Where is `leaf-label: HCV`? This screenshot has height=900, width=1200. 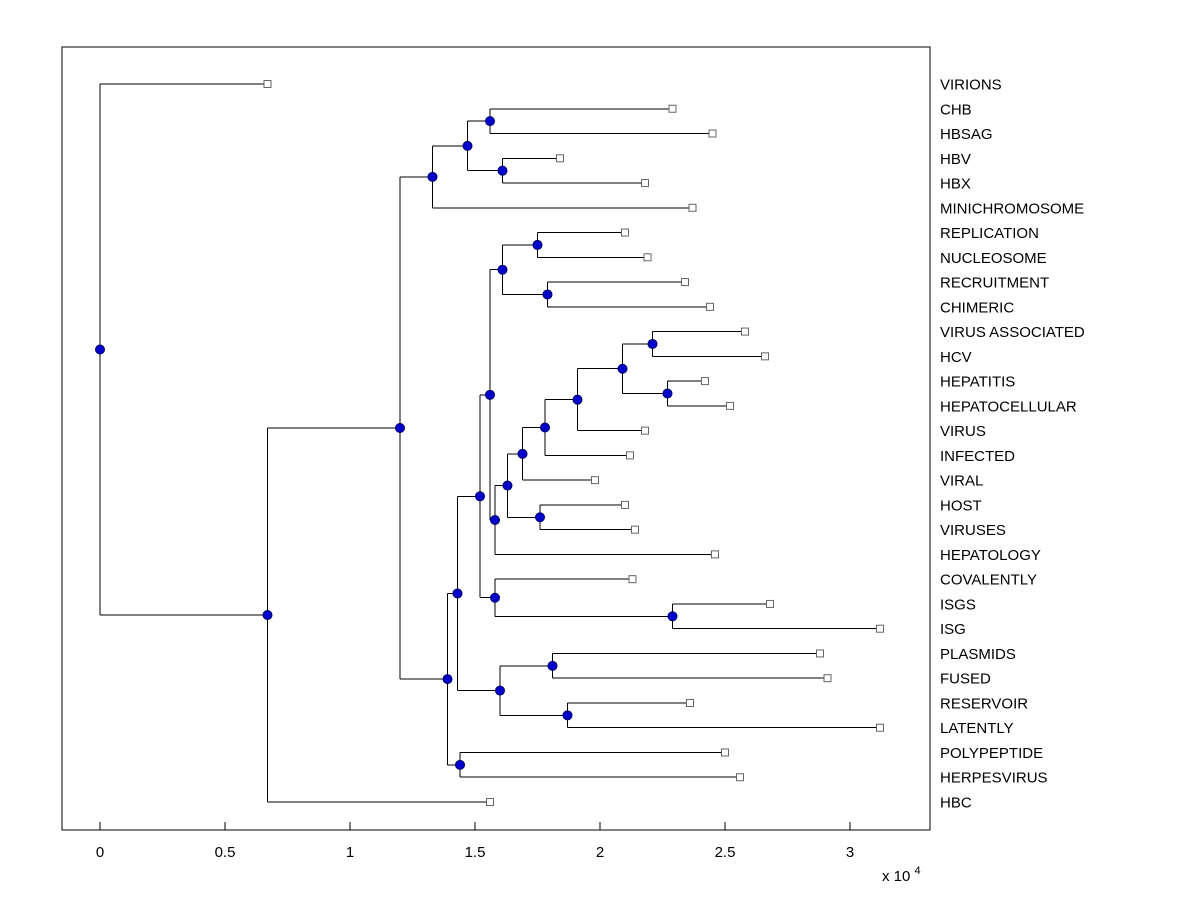
leaf-label: HCV is located at coordinates (956, 357).